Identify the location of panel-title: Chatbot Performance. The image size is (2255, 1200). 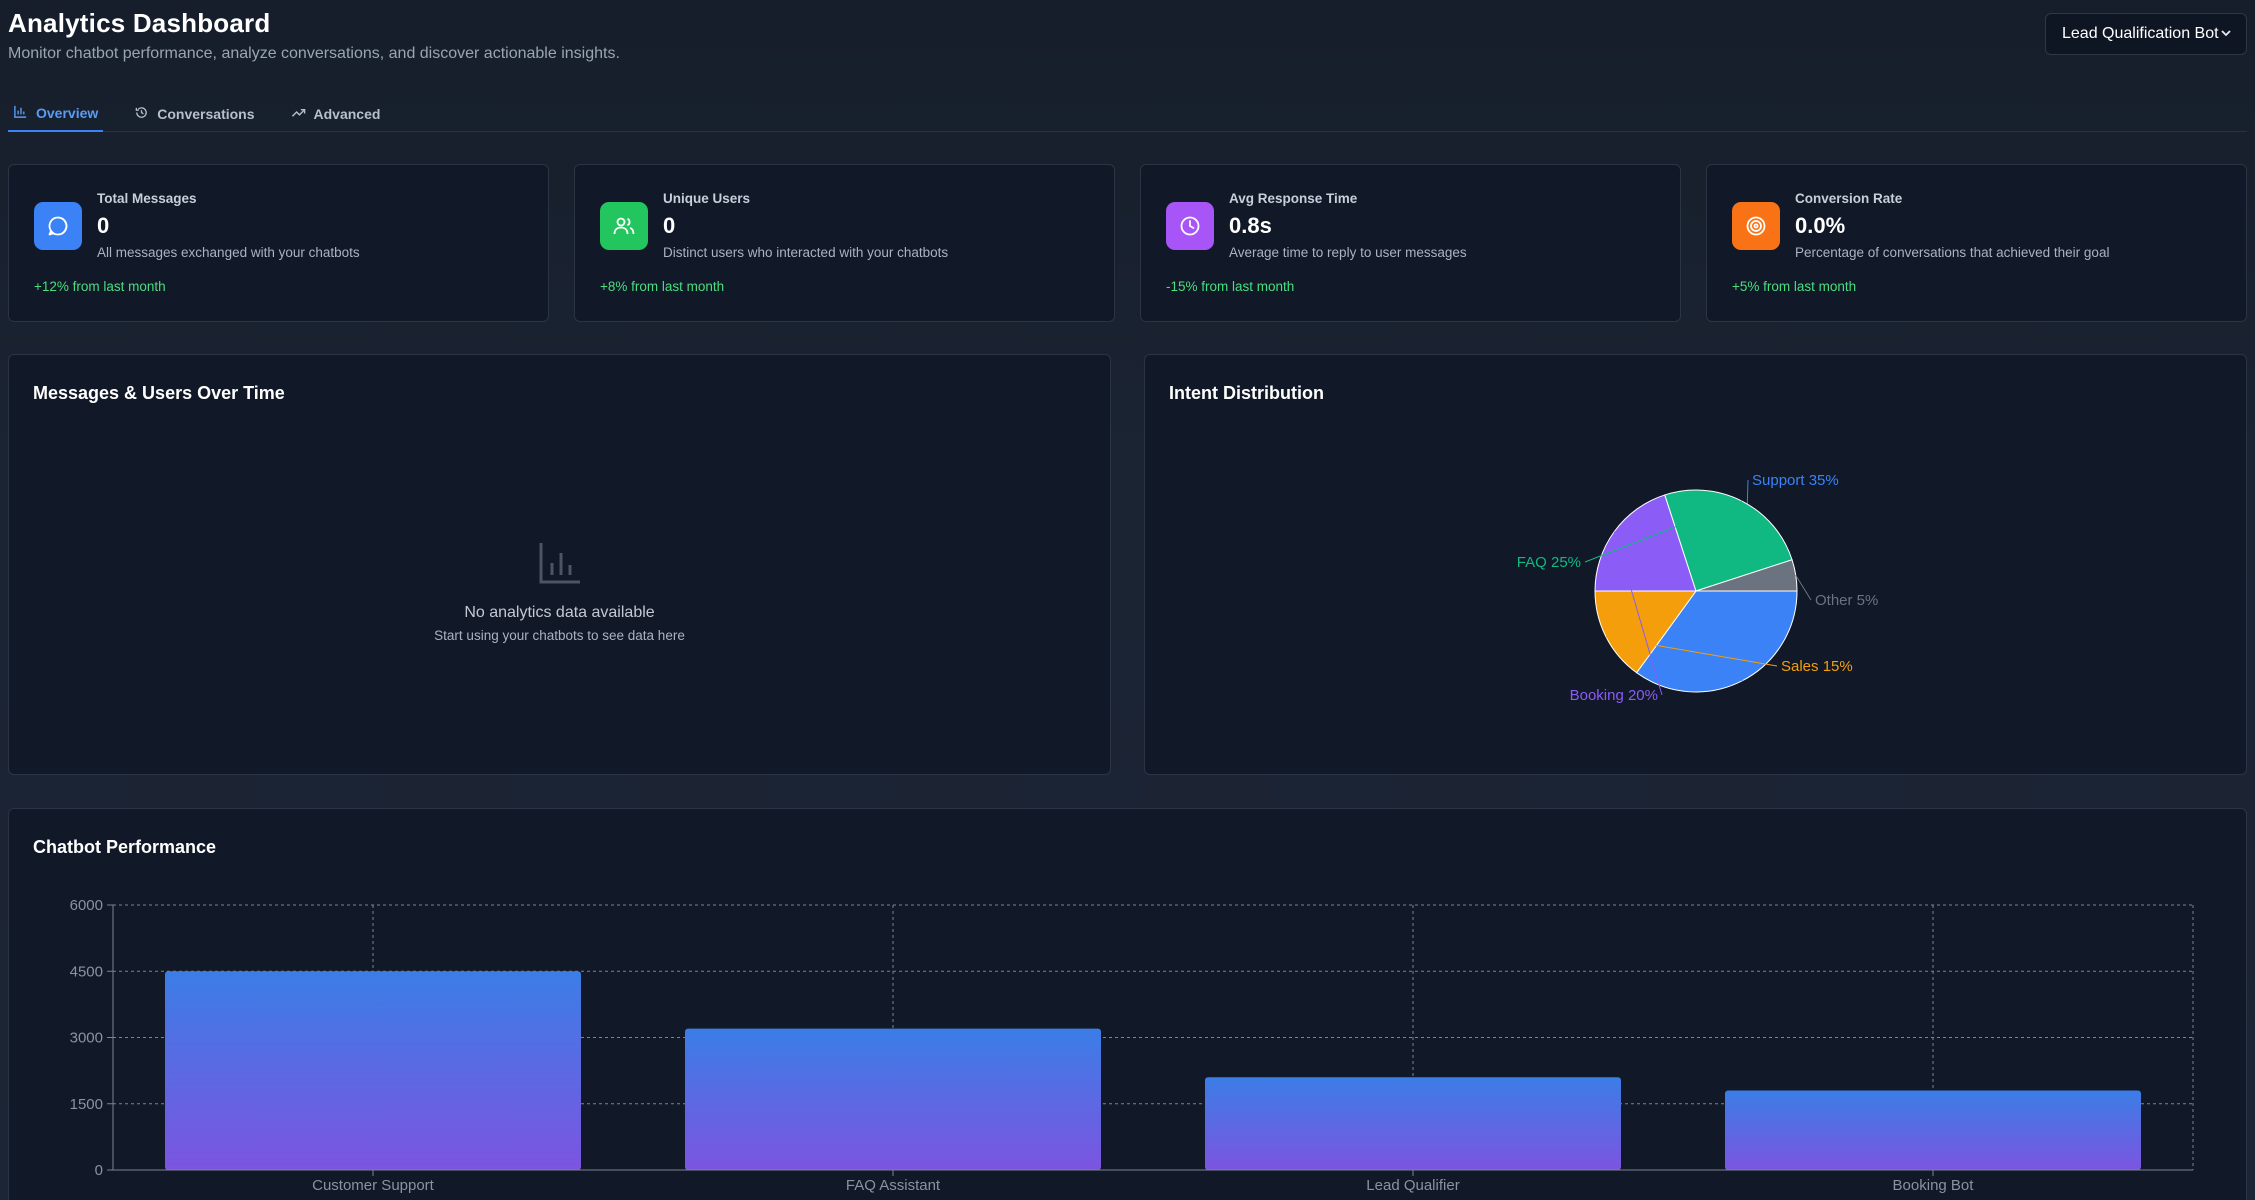
(125, 847).